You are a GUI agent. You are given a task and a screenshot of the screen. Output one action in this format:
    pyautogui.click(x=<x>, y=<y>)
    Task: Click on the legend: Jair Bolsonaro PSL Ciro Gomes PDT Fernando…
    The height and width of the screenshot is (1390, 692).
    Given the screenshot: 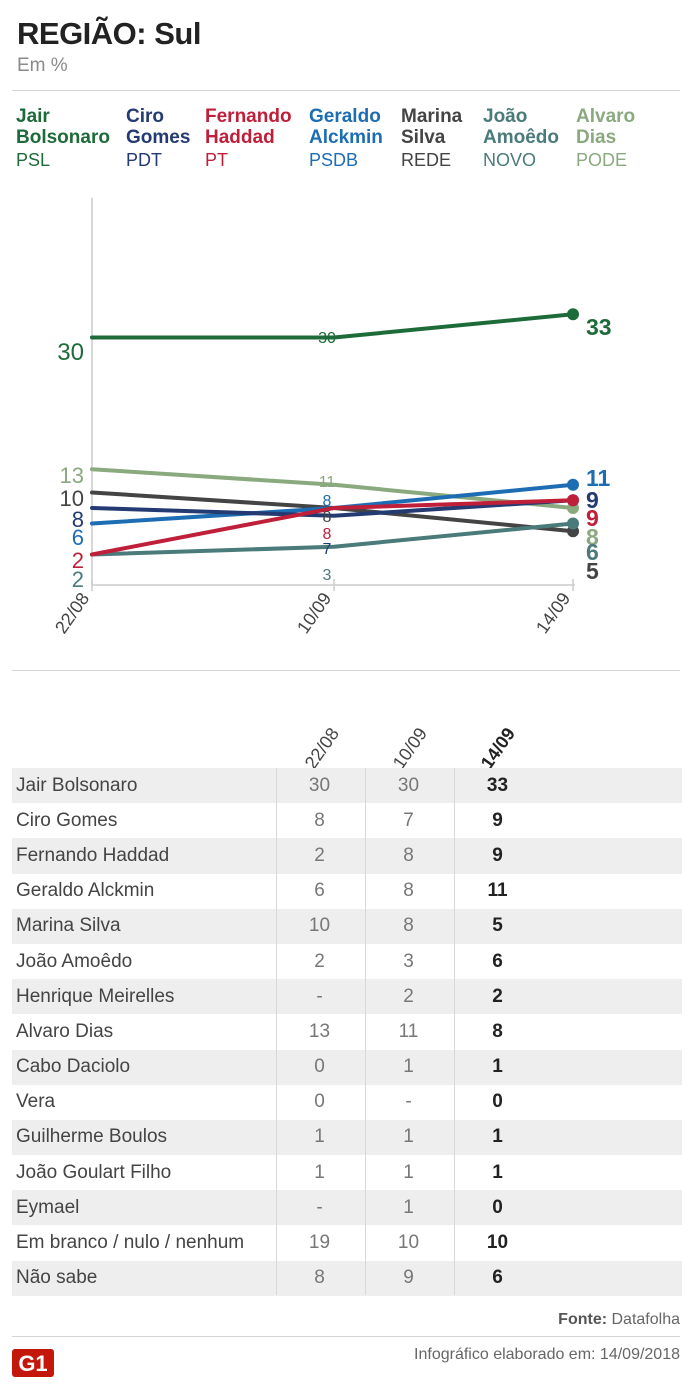 What is the action you would take?
    pyautogui.click(x=346, y=141)
    